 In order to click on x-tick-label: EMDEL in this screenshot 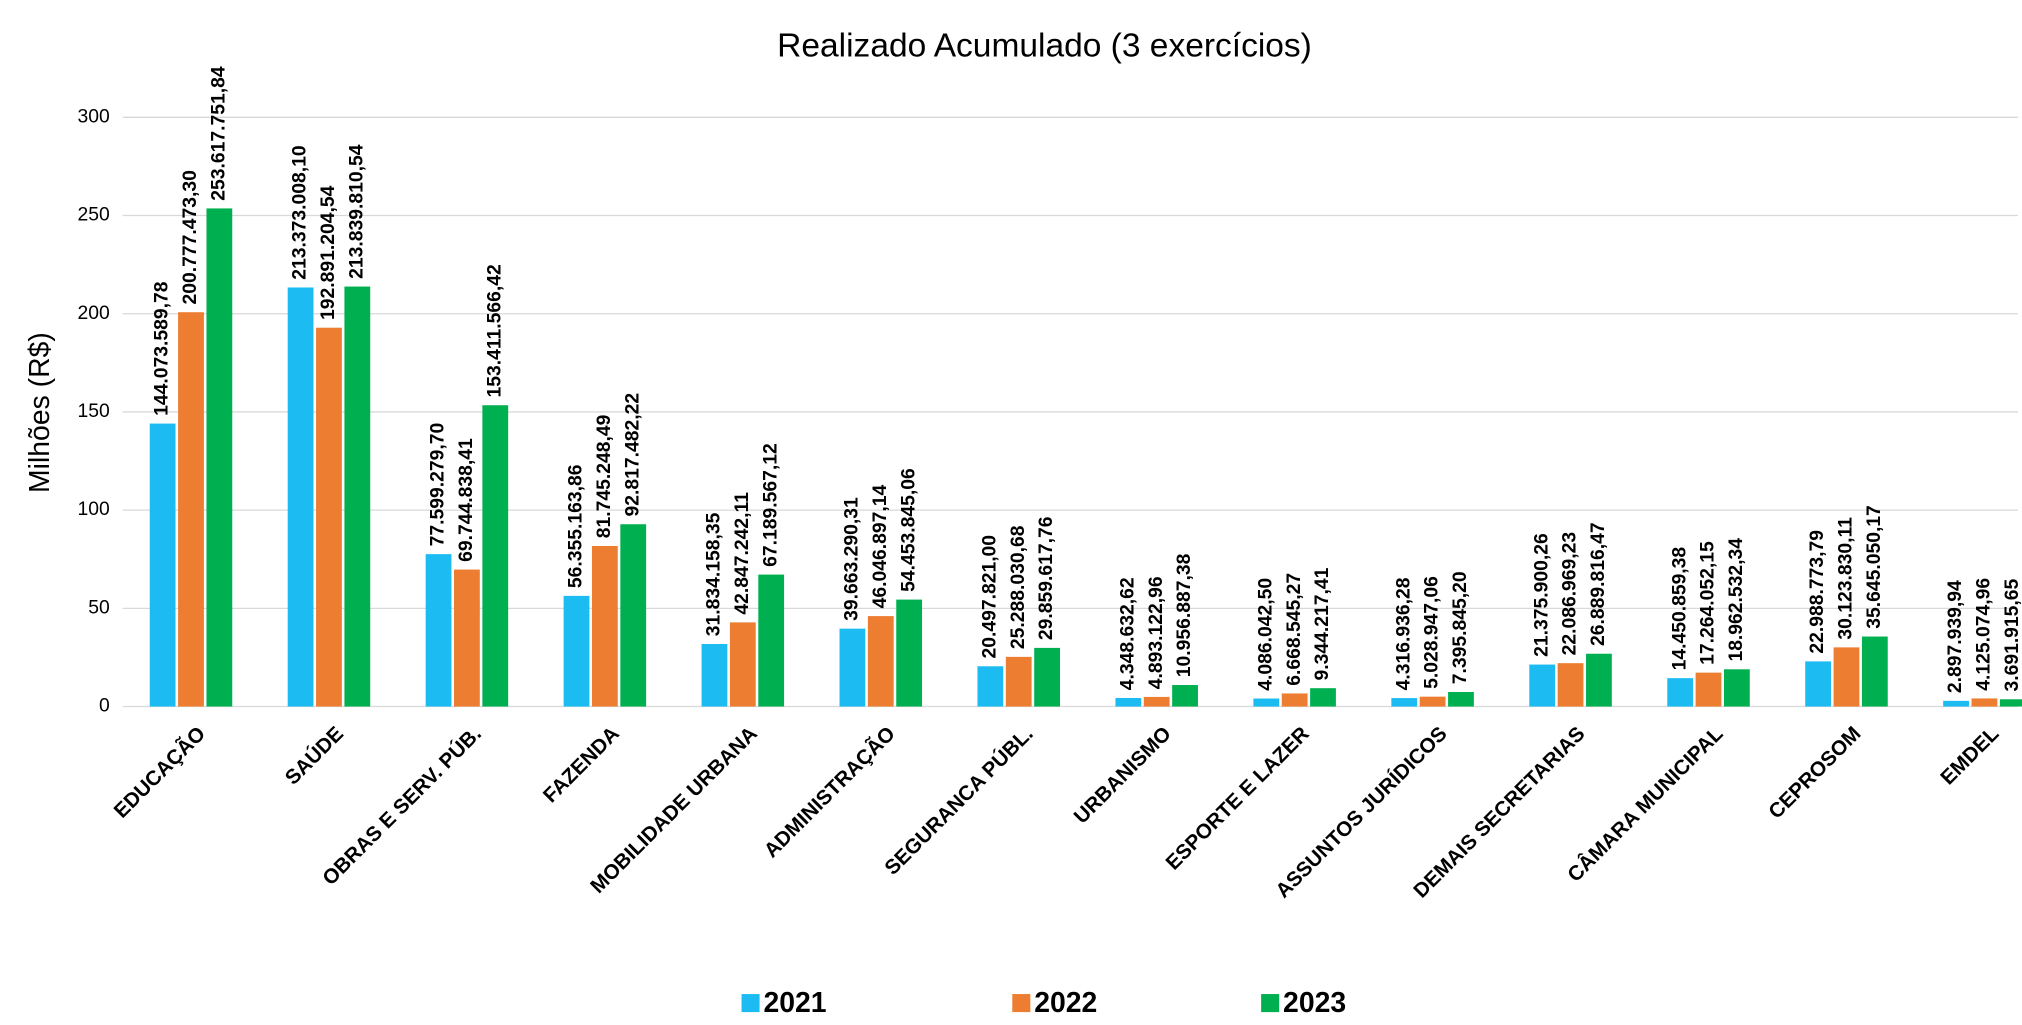, I will do `click(1969, 755)`.